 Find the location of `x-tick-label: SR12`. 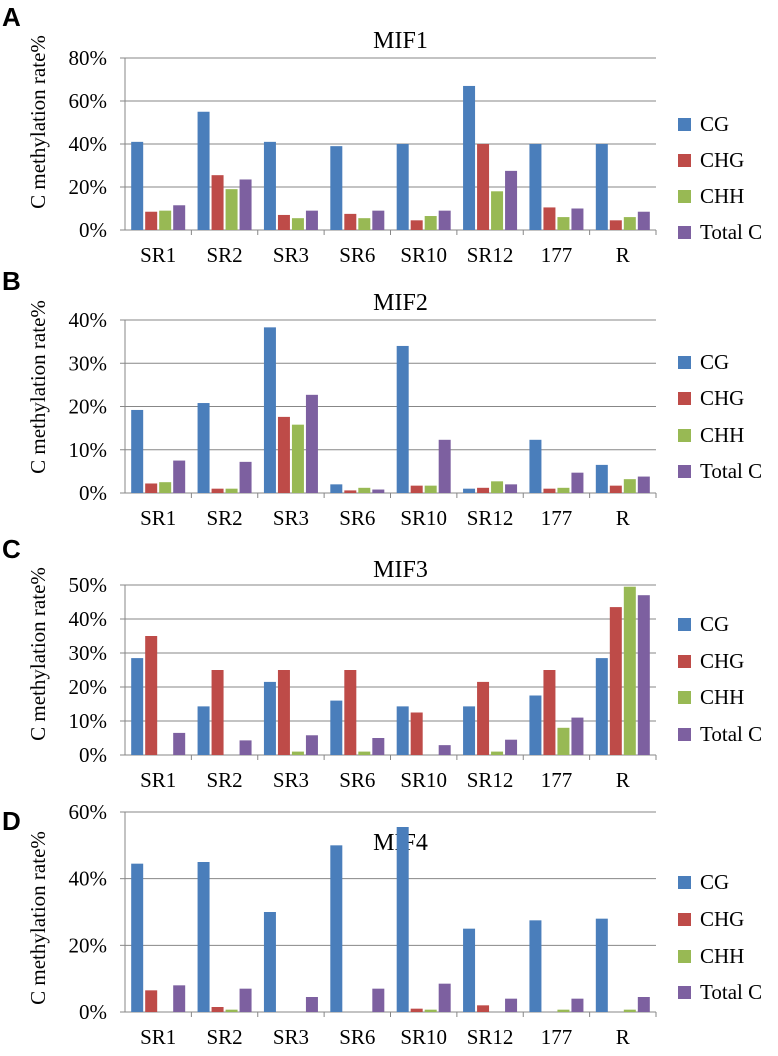

x-tick-label: SR12 is located at coordinates (490, 780).